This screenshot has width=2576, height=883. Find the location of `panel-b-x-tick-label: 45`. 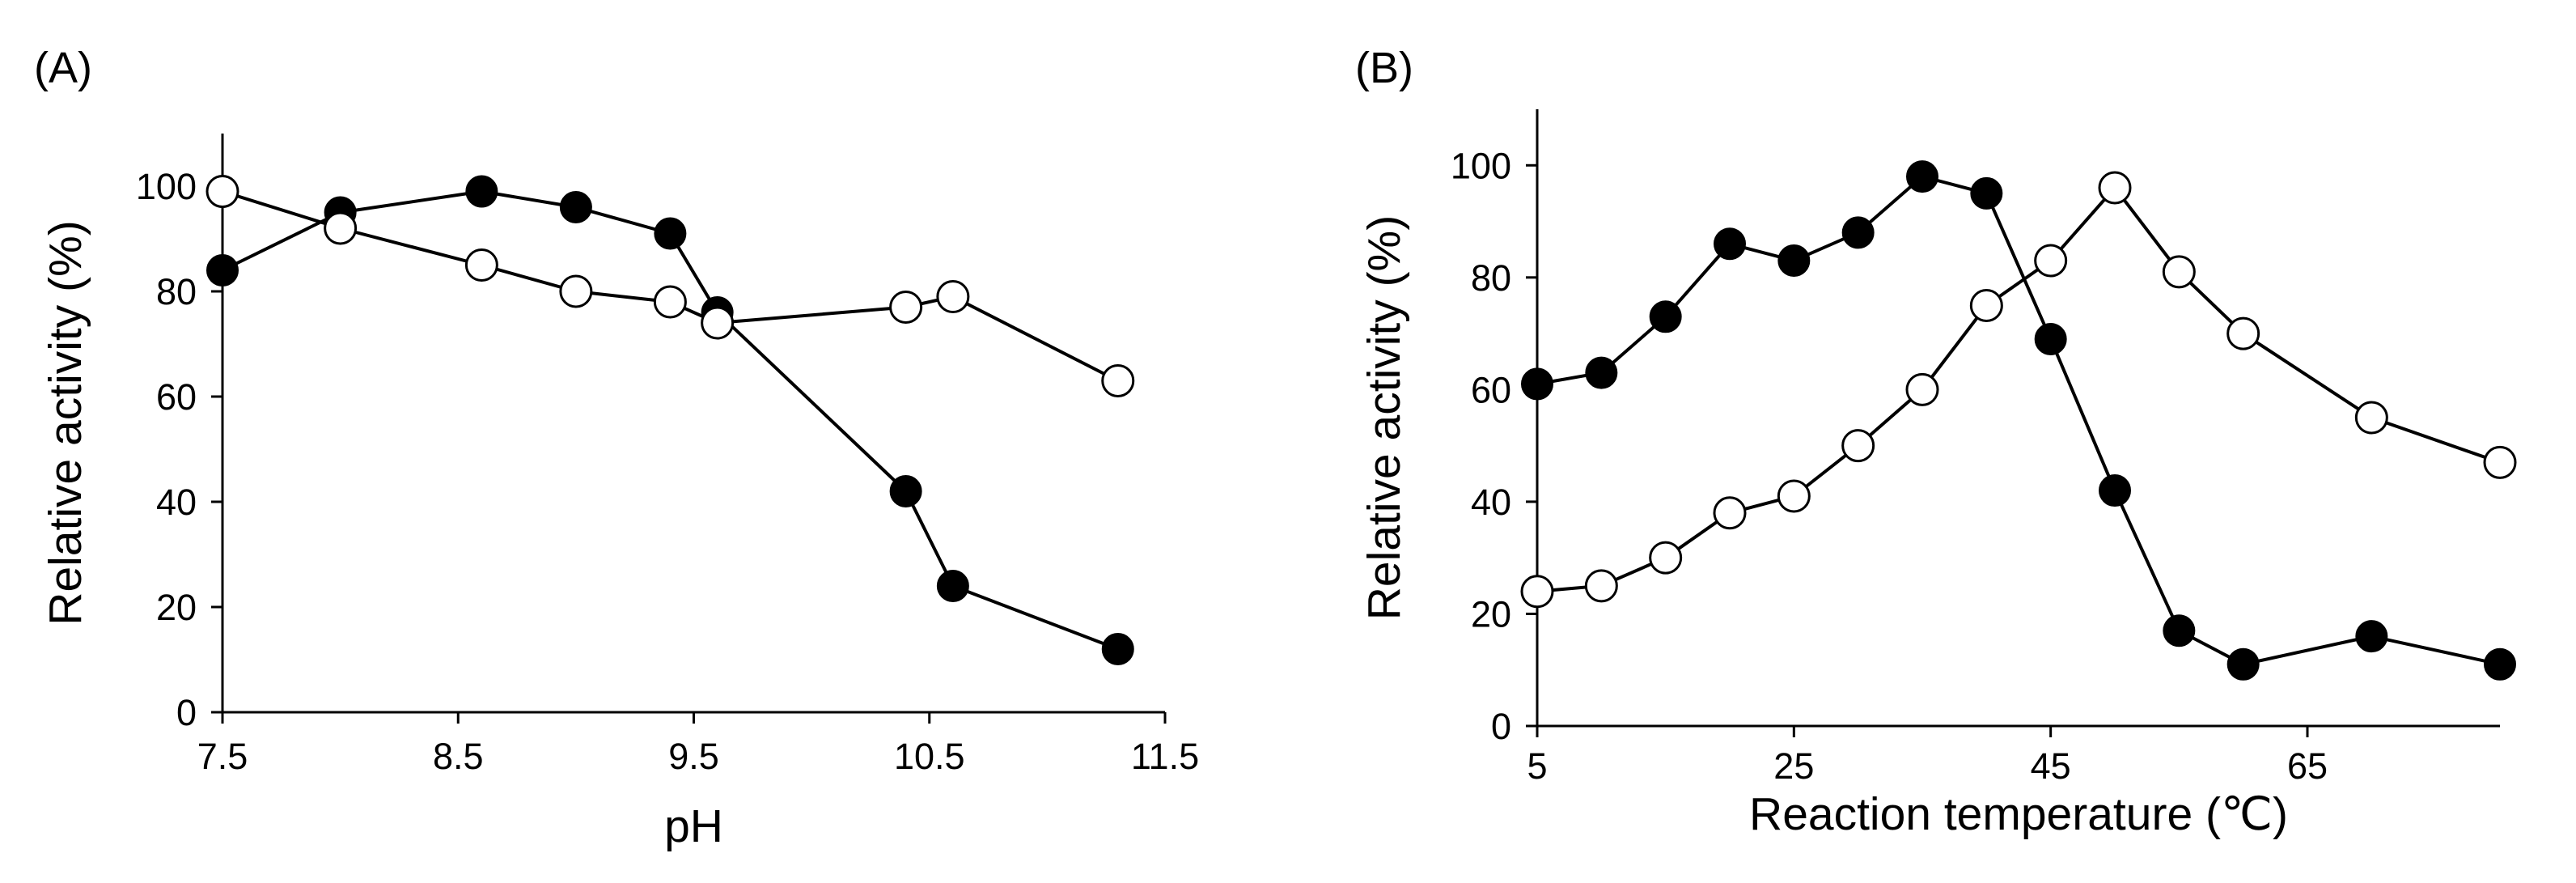

panel-b-x-tick-label: 45 is located at coordinates (2051, 766).